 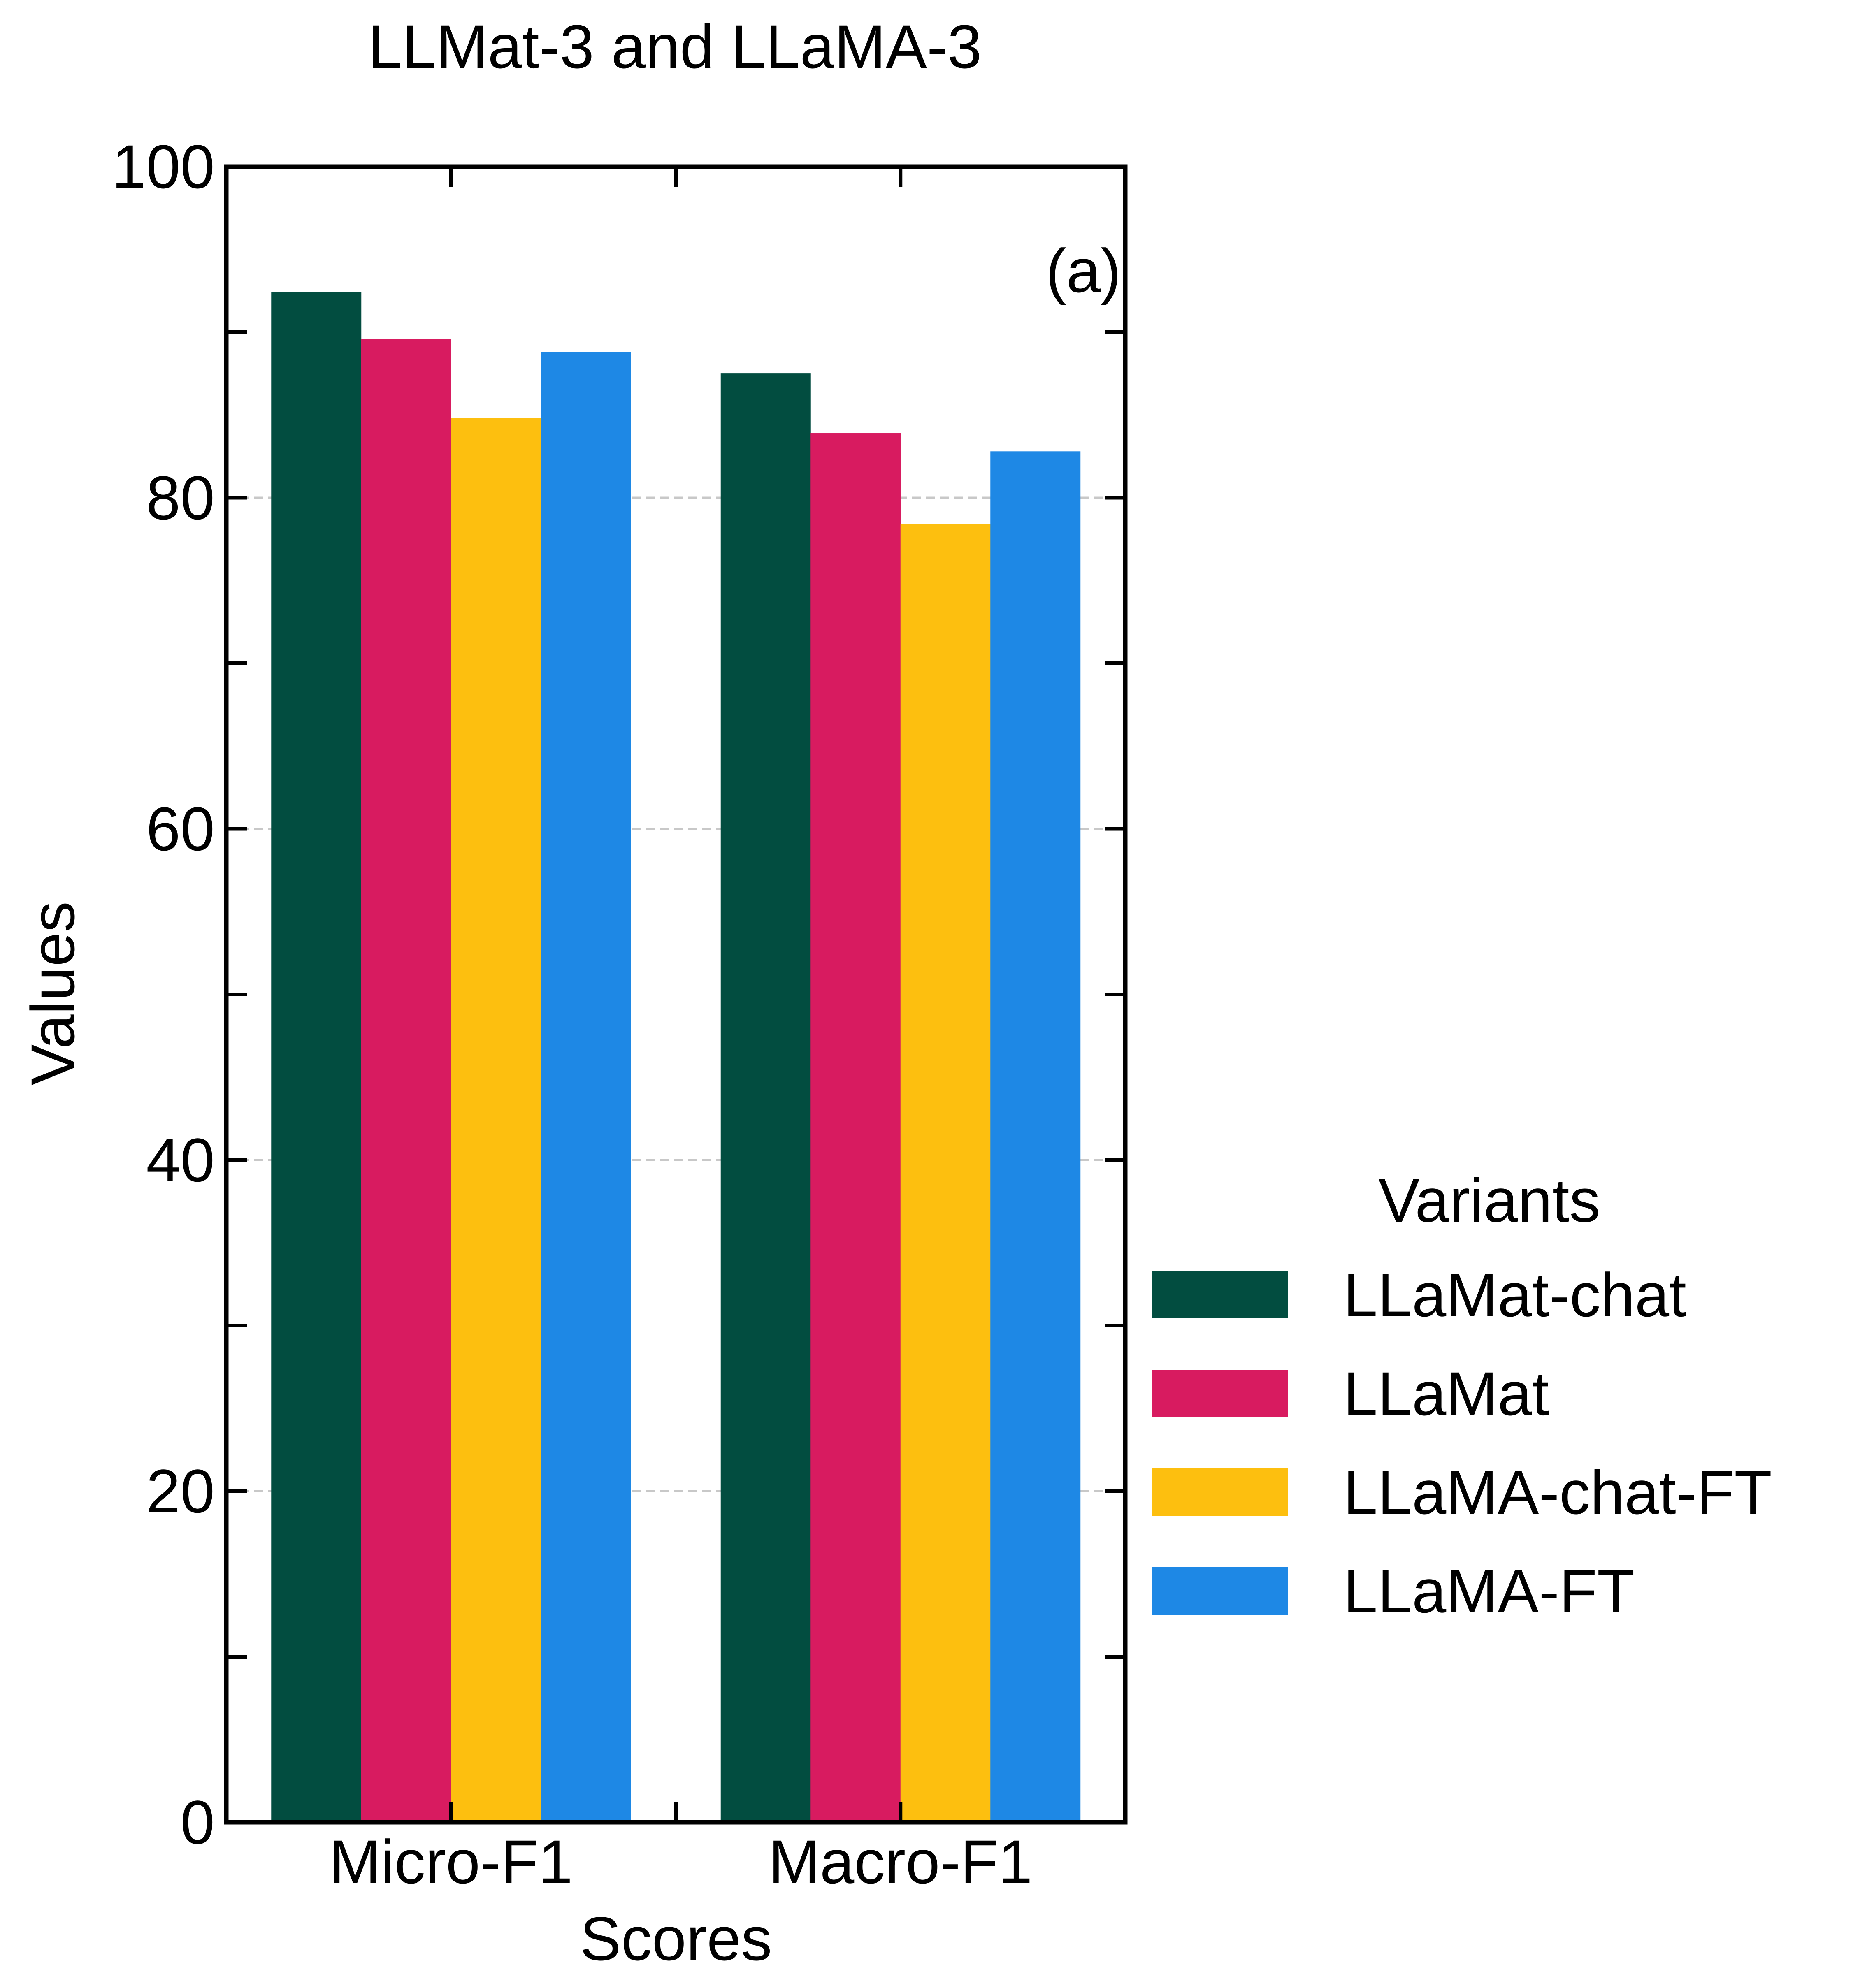 I want to click on panel-label: (a), so click(x=1083, y=270).